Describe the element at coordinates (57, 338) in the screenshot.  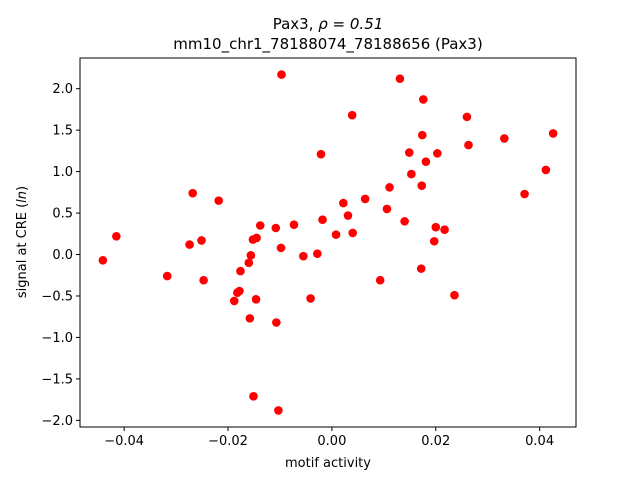
I see `y-tick-label: −1.0` at that location.